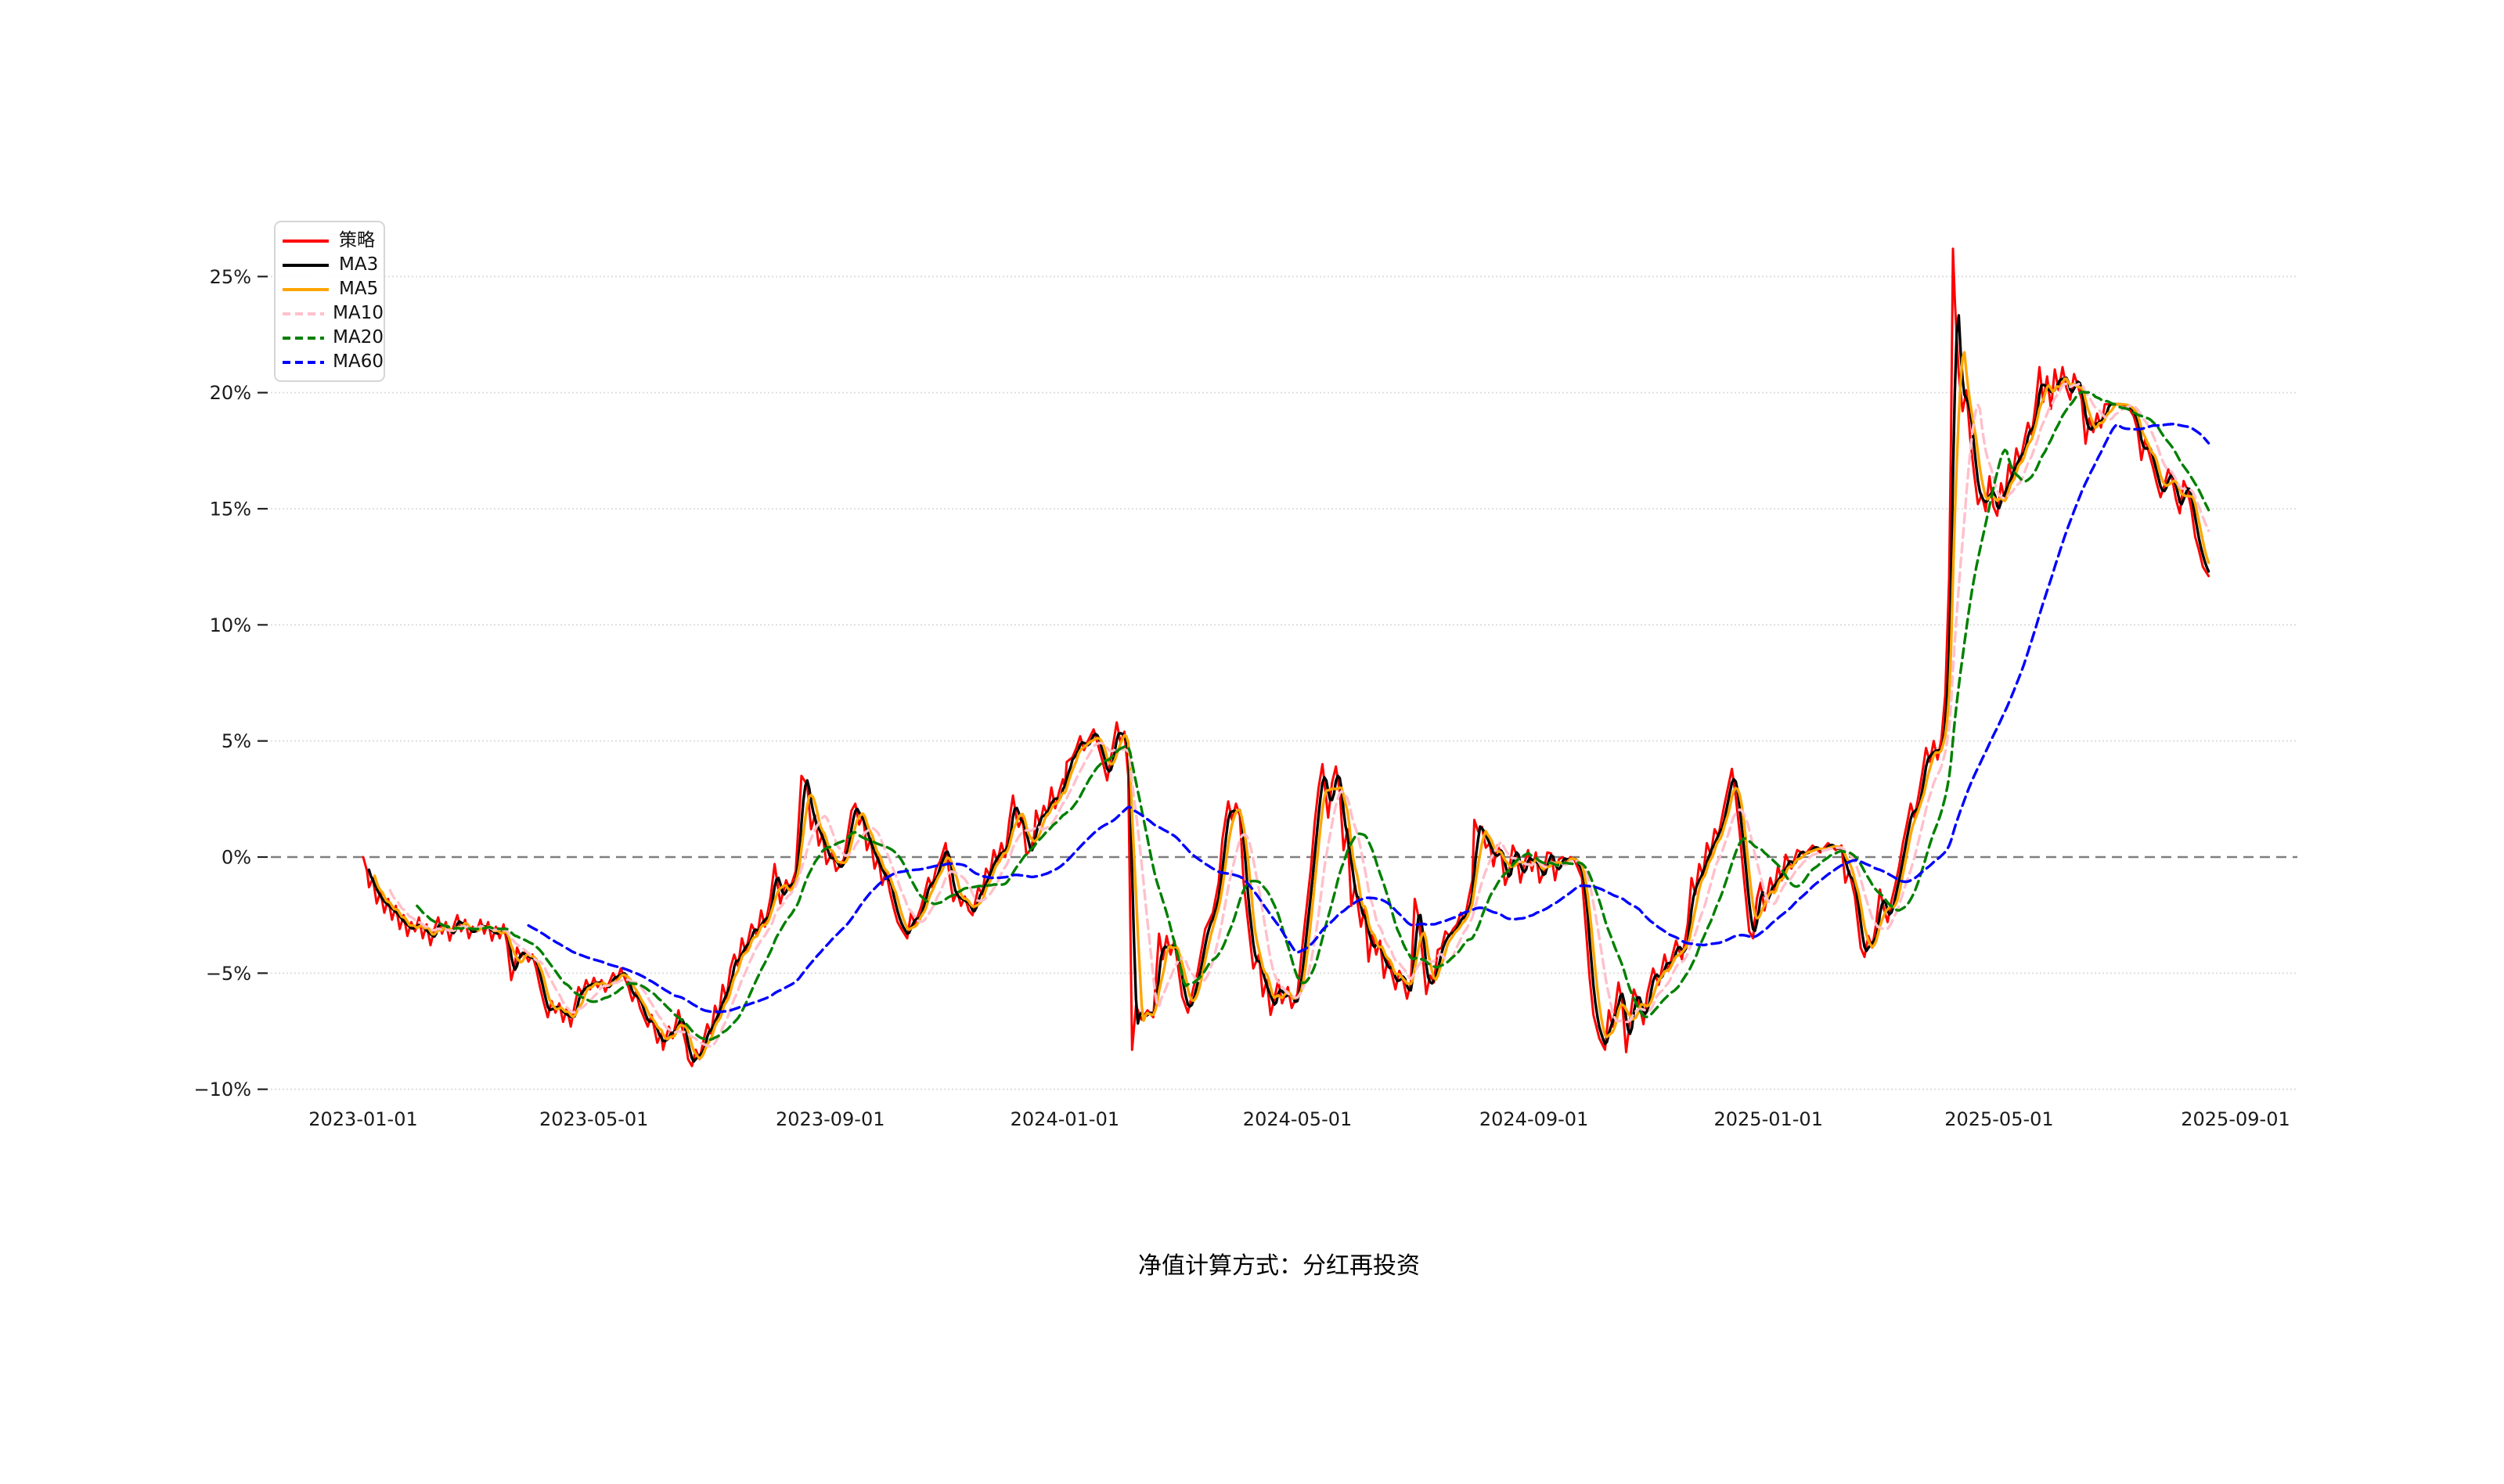  I want to click on legend-line-sample-strategy, so click(306, 241).